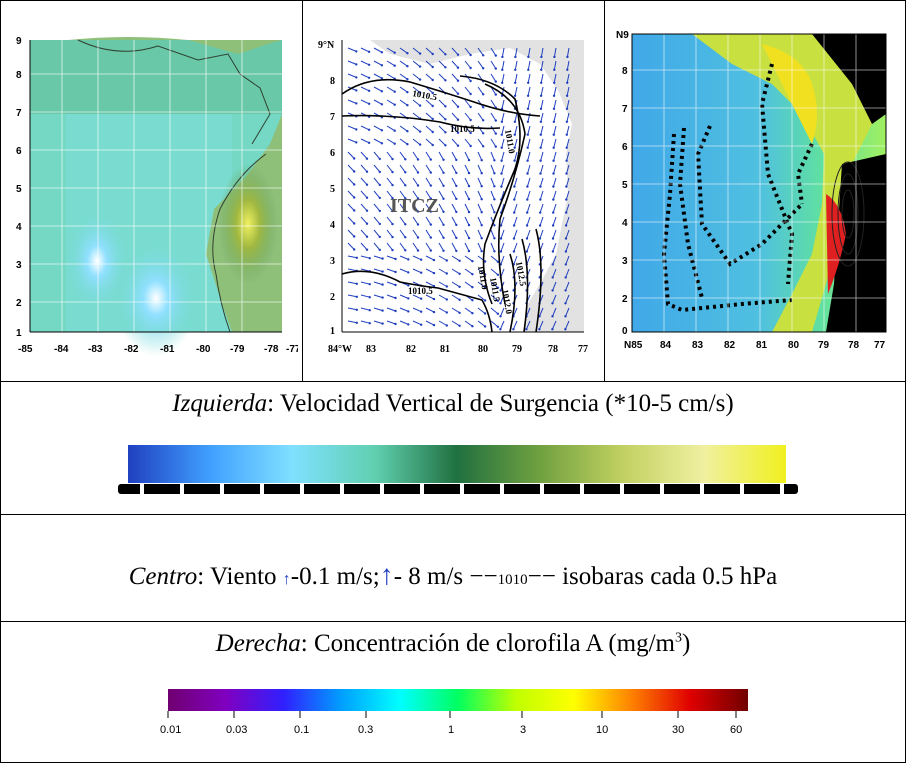 This screenshot has height=763, width=906. I want to click on center-y-tick: 7, so click(332, 117).